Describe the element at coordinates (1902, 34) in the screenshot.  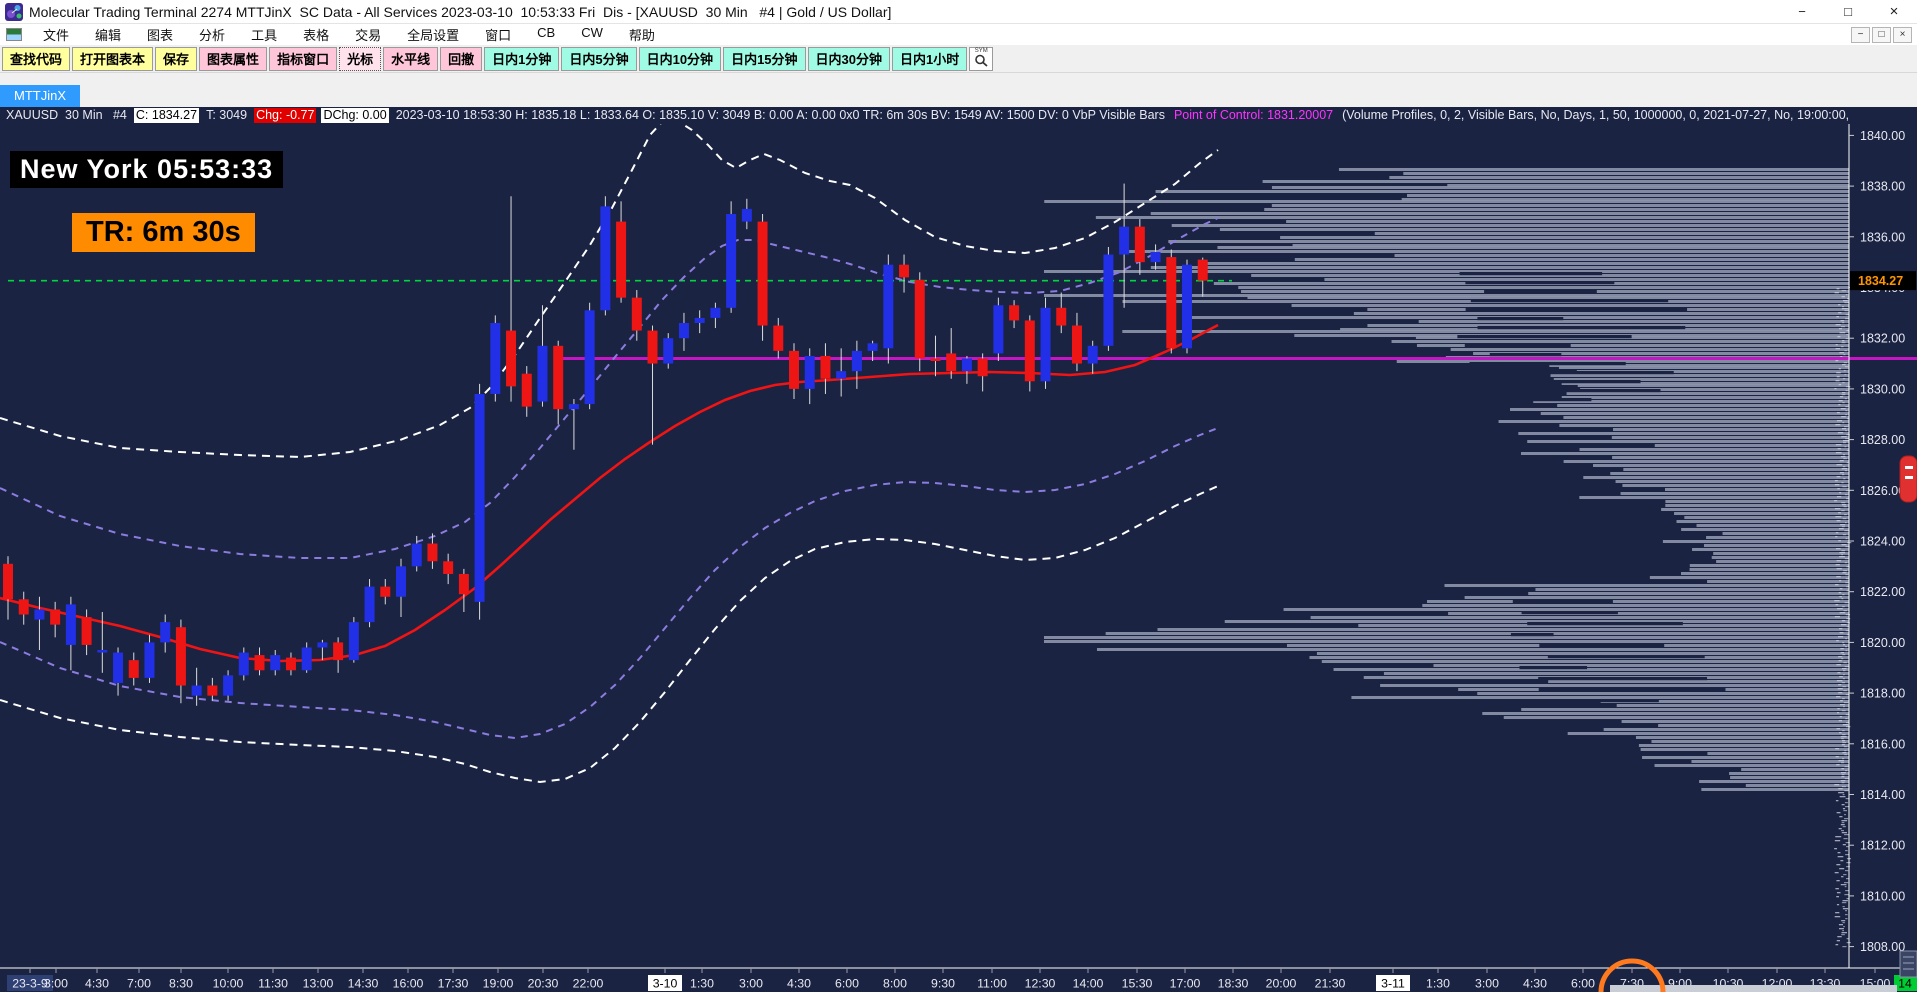
I see `mdi-close-button: ×` at that location.